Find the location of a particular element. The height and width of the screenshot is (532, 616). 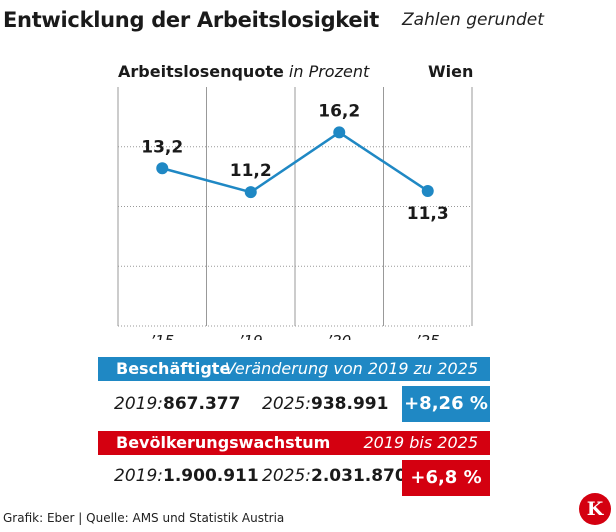

population-2019: 2019:1.900.911 is located at coordinates (186, 476).